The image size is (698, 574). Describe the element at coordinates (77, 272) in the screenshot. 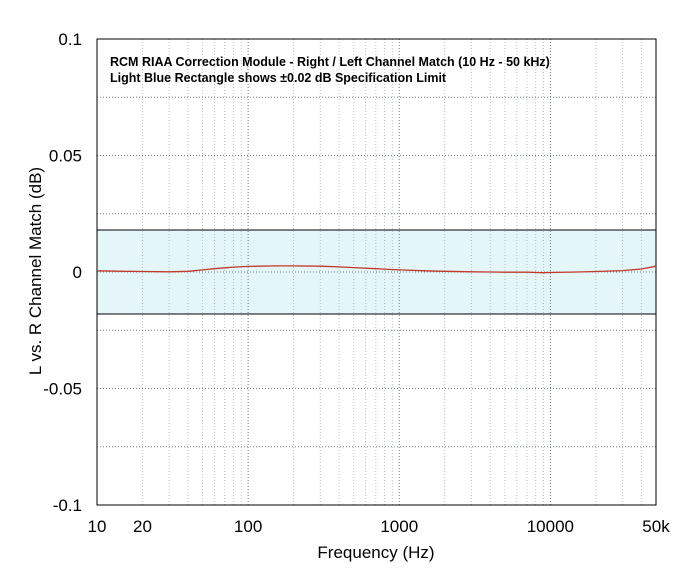

I see `y-tick-label: 0` at that location.